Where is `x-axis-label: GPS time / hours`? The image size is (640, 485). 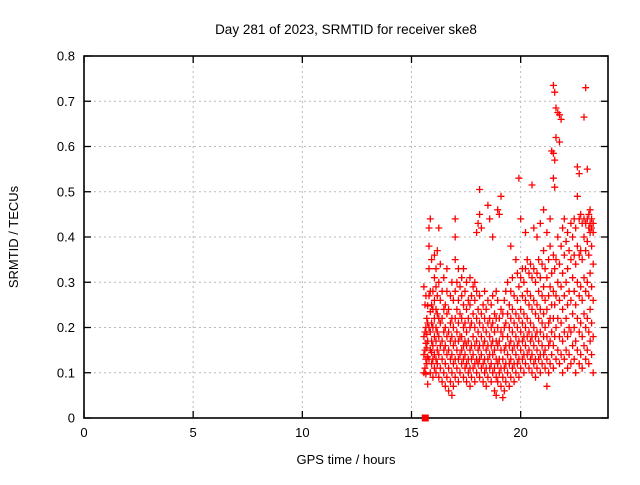
x-axis-label: GPS time / hours is located at coordinates (346, 459).